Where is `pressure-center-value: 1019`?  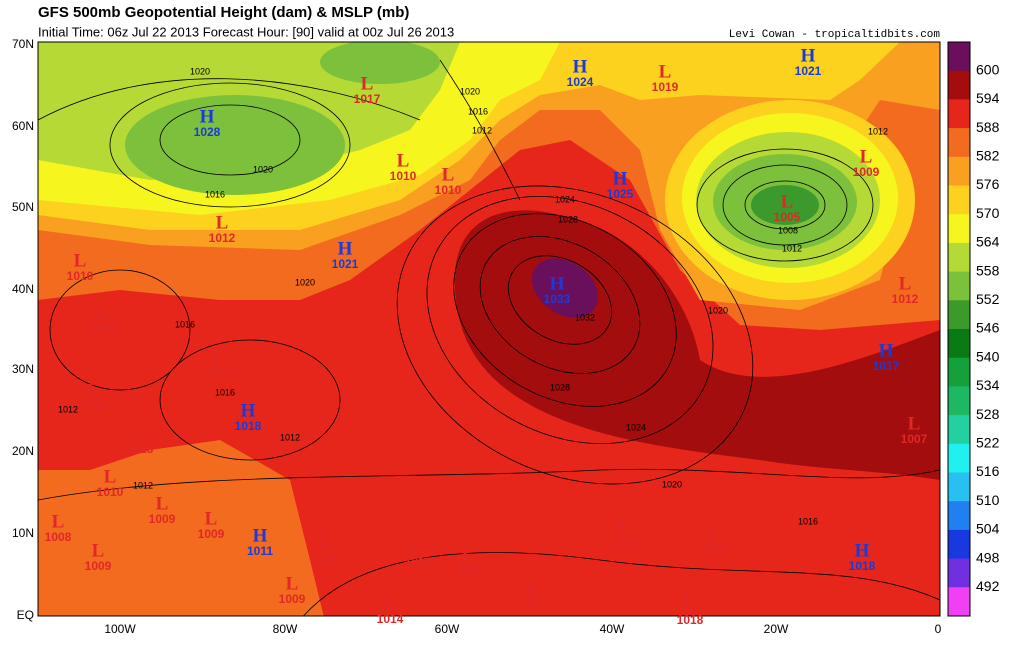 pressure-center-value: 1019 is located at coordinates (665, 87).